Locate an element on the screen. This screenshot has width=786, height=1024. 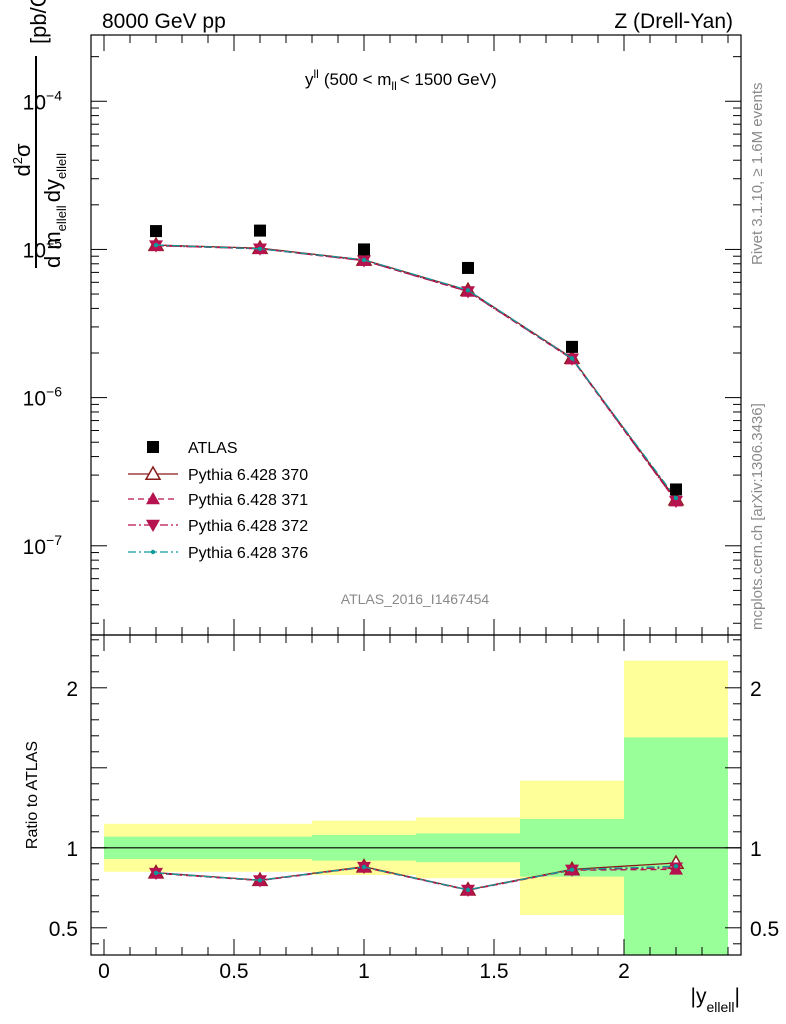
legend-label: Pythia 6.428 371 is located at coordinates (248, 500).